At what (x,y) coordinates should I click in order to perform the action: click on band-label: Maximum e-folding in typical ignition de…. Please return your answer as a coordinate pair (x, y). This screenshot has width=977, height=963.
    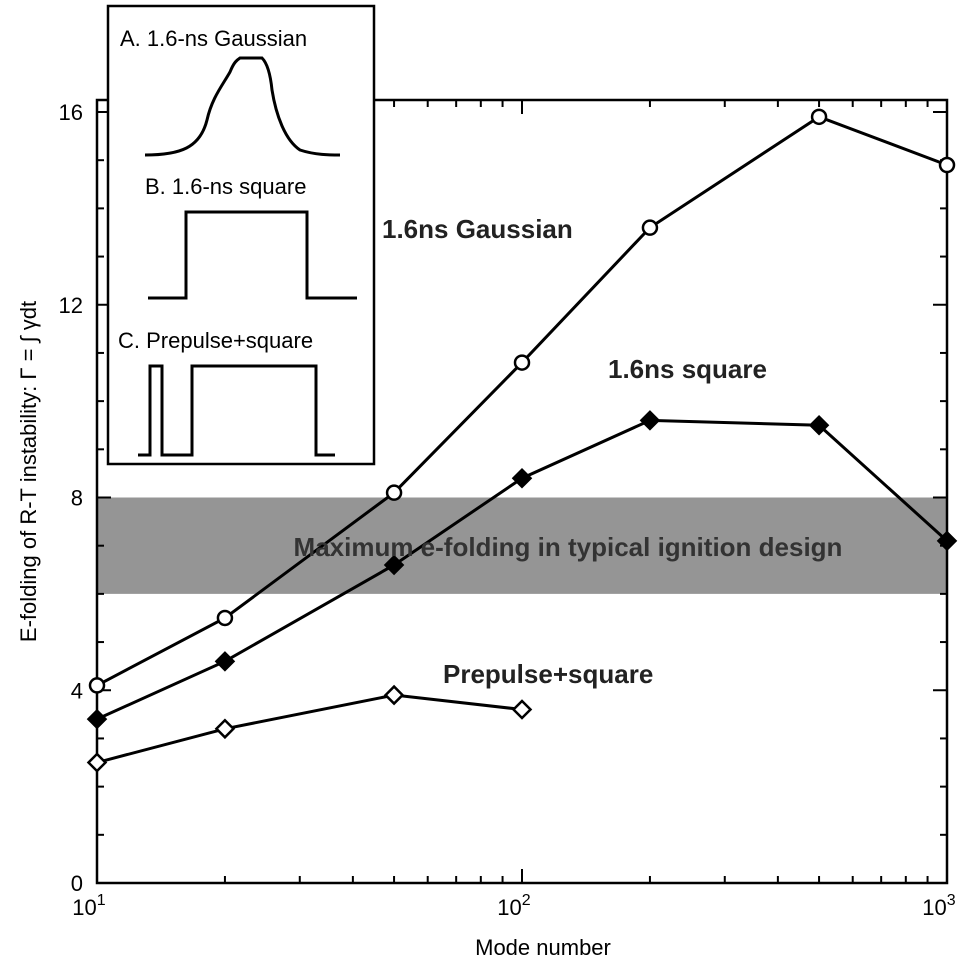
    Looking at the image, I should click on (568, 547).